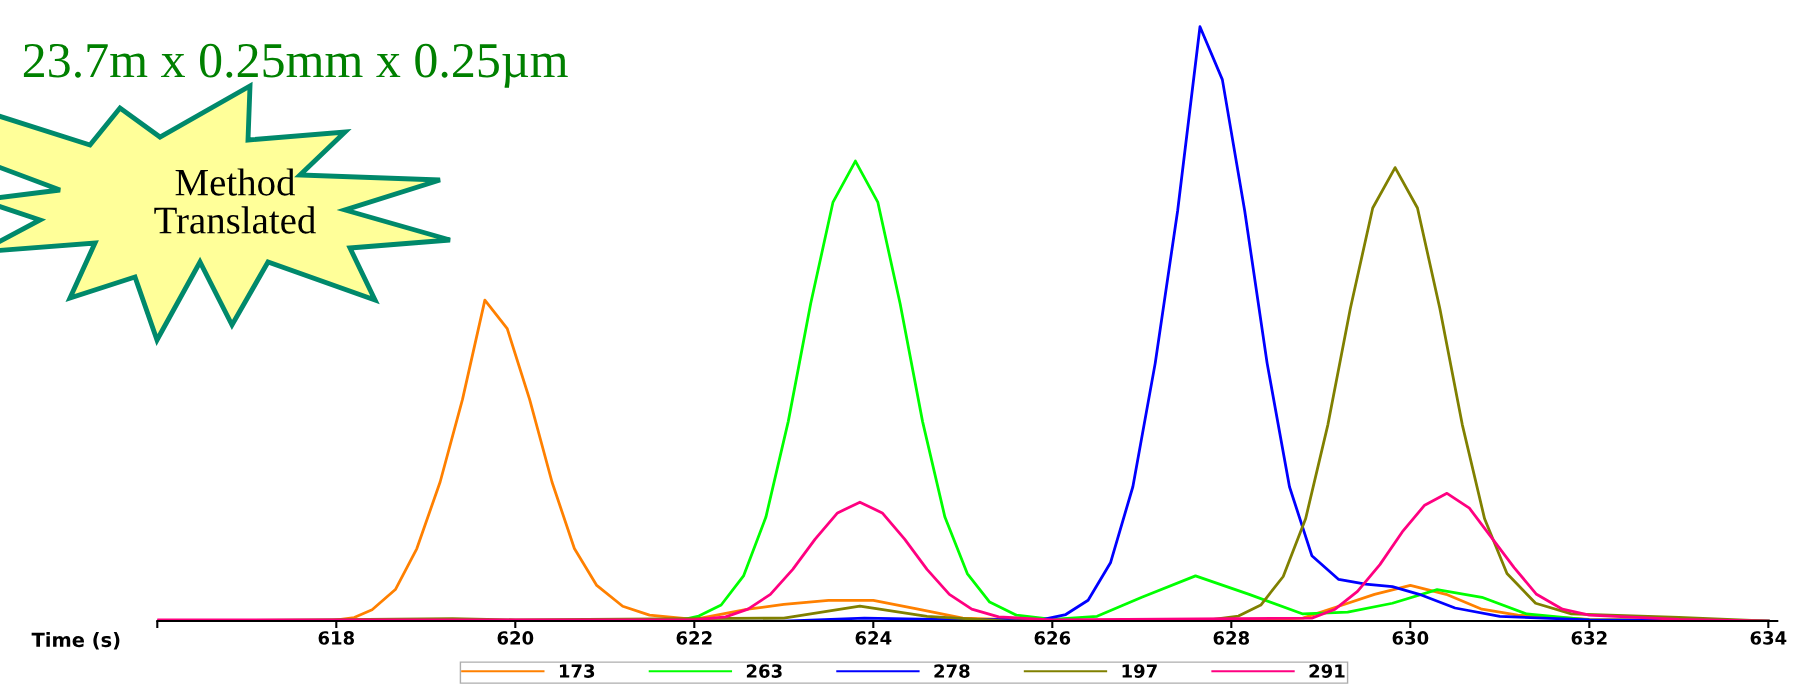 The height and width of the screenshot is (684, 1808). Describe the element at coordinates (694, 638) in the screenshot. I see `x-tick-label: 622` at that location.